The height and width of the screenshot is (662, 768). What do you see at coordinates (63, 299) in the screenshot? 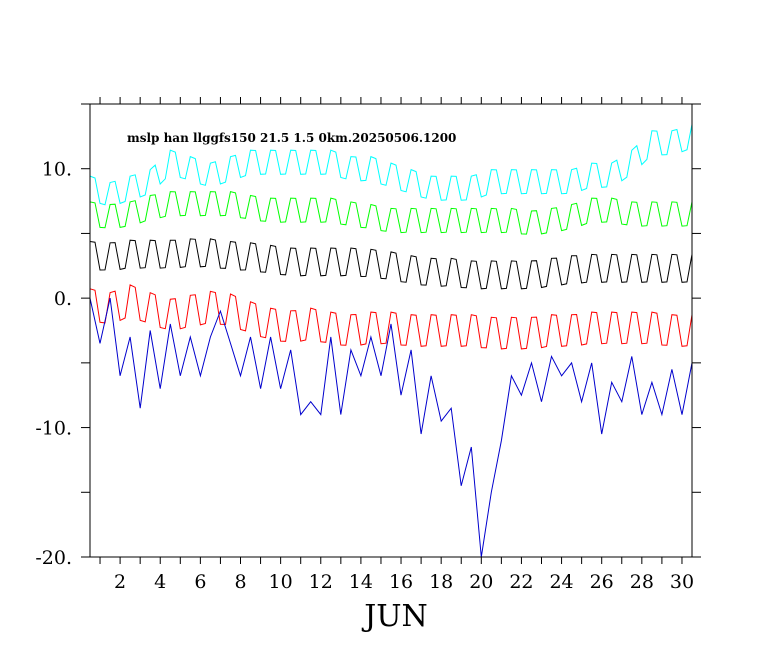
I see `y-tick-label: 0.` at bounding box center [63, 299].